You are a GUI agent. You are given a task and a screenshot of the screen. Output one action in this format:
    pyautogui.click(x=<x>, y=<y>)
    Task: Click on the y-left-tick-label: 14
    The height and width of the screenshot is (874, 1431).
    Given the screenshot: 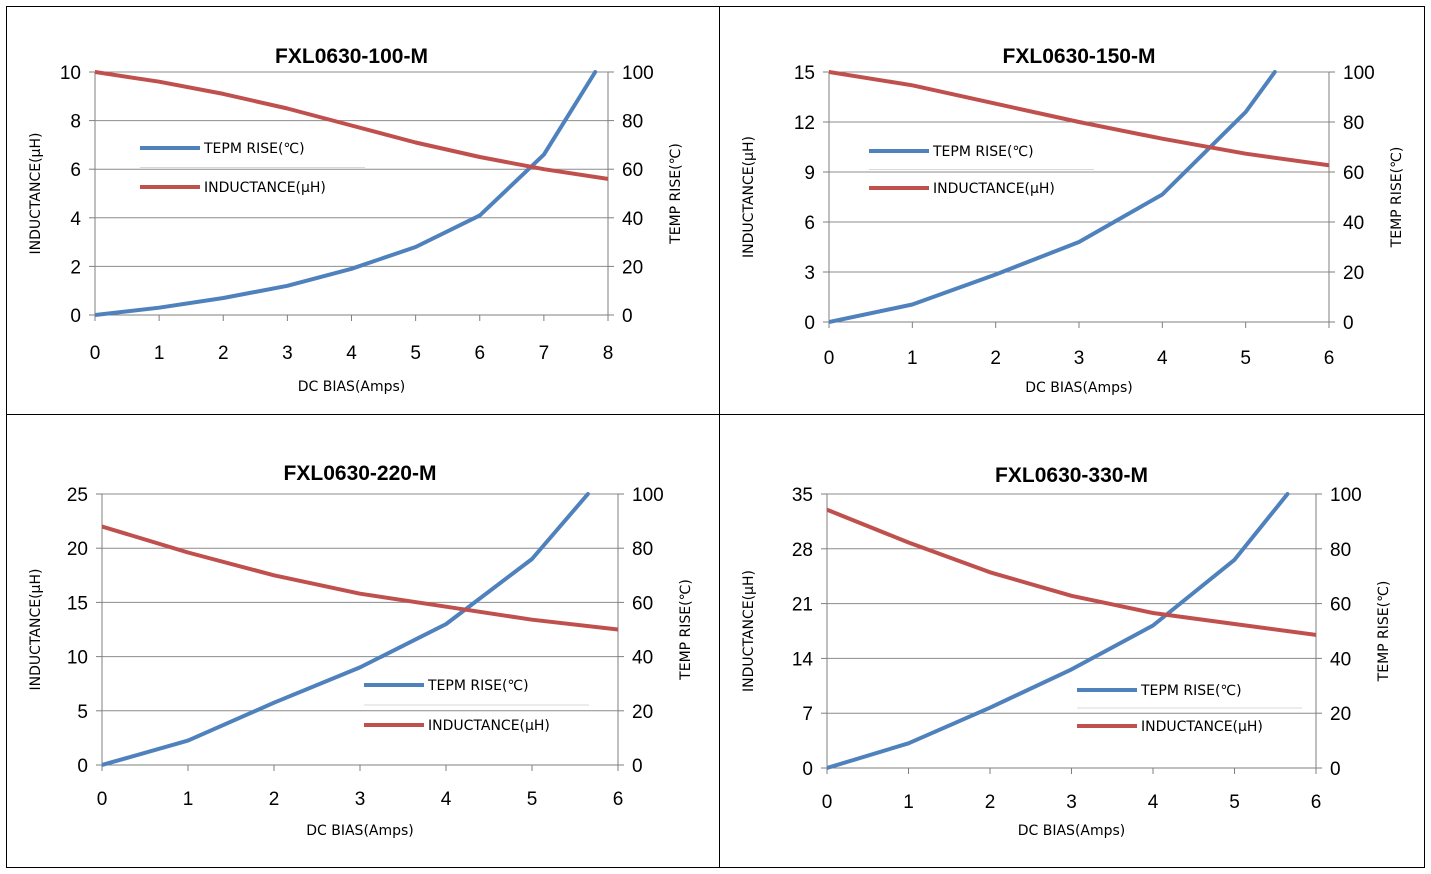 What is the action you would take?
    pyautogui.click(x=803, y=659)
    